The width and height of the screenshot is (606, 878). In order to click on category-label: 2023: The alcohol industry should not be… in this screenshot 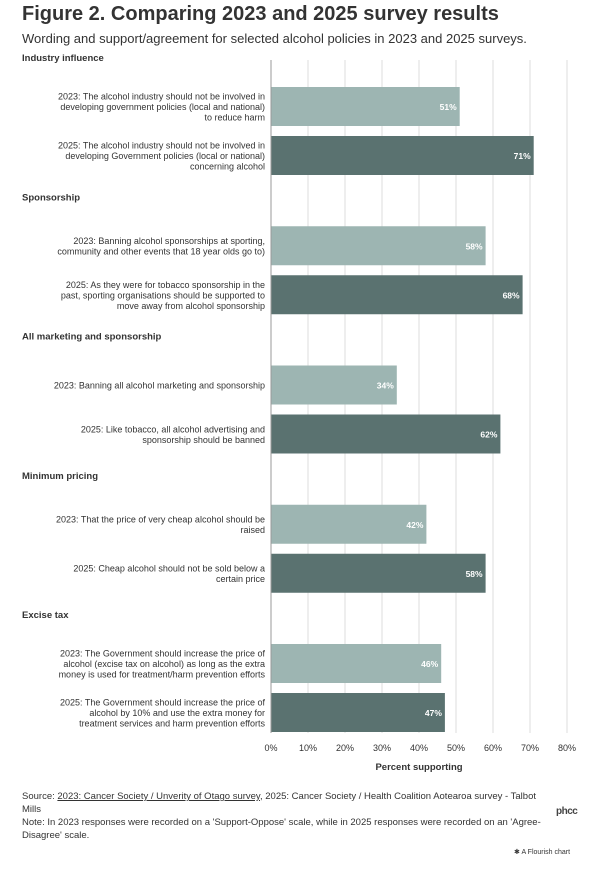, I will do `click(161, 107)`.